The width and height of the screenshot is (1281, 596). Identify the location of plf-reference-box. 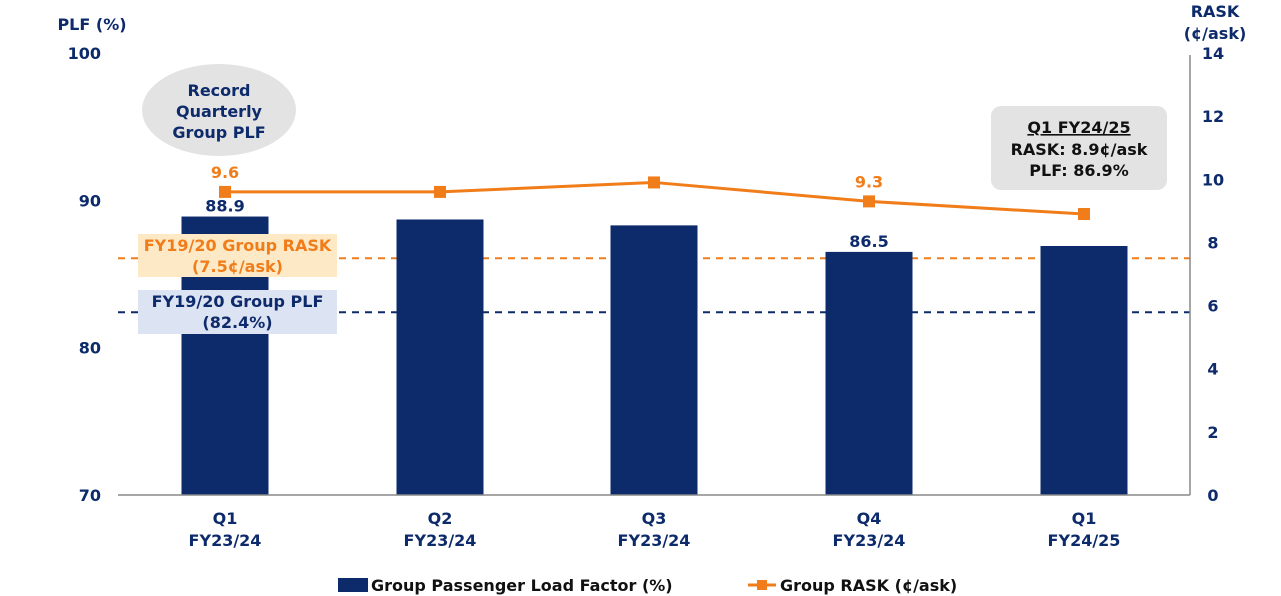
(237, 312).